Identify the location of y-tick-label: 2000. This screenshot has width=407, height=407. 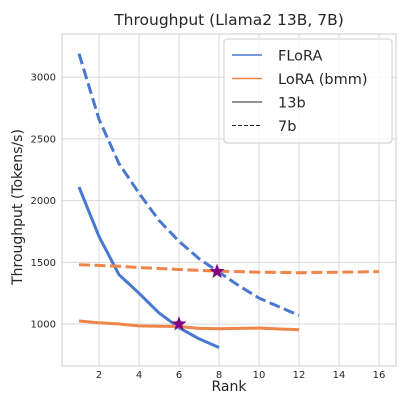
(43, 201).